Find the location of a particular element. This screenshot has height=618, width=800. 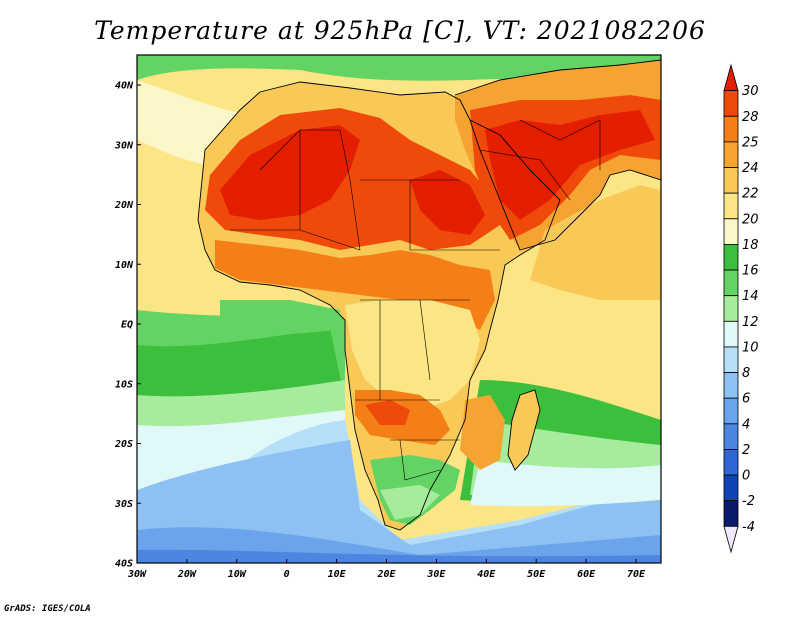

colorbar-label: 18 is located at coordinates (750, 245).